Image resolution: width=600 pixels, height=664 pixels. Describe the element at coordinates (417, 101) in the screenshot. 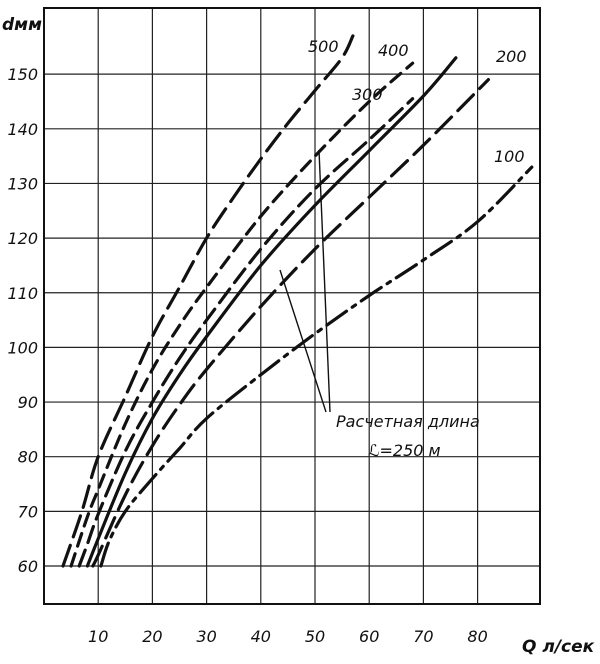

I see `series-labels: 500 400 300 200 100` at that location.